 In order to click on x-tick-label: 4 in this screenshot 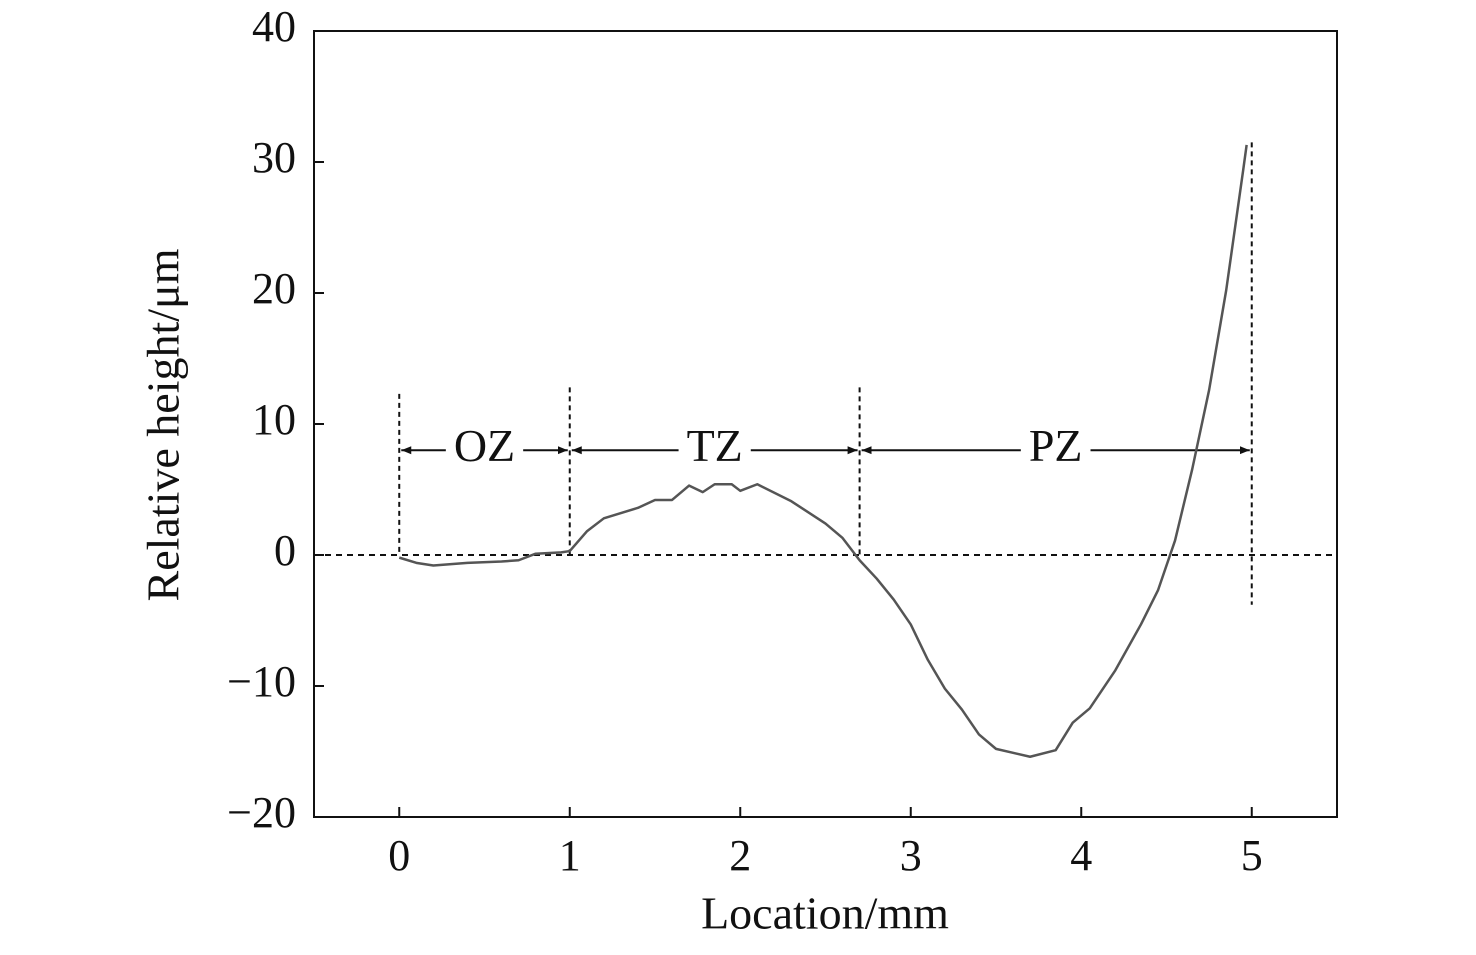, I will do `click(1081, 855)`.